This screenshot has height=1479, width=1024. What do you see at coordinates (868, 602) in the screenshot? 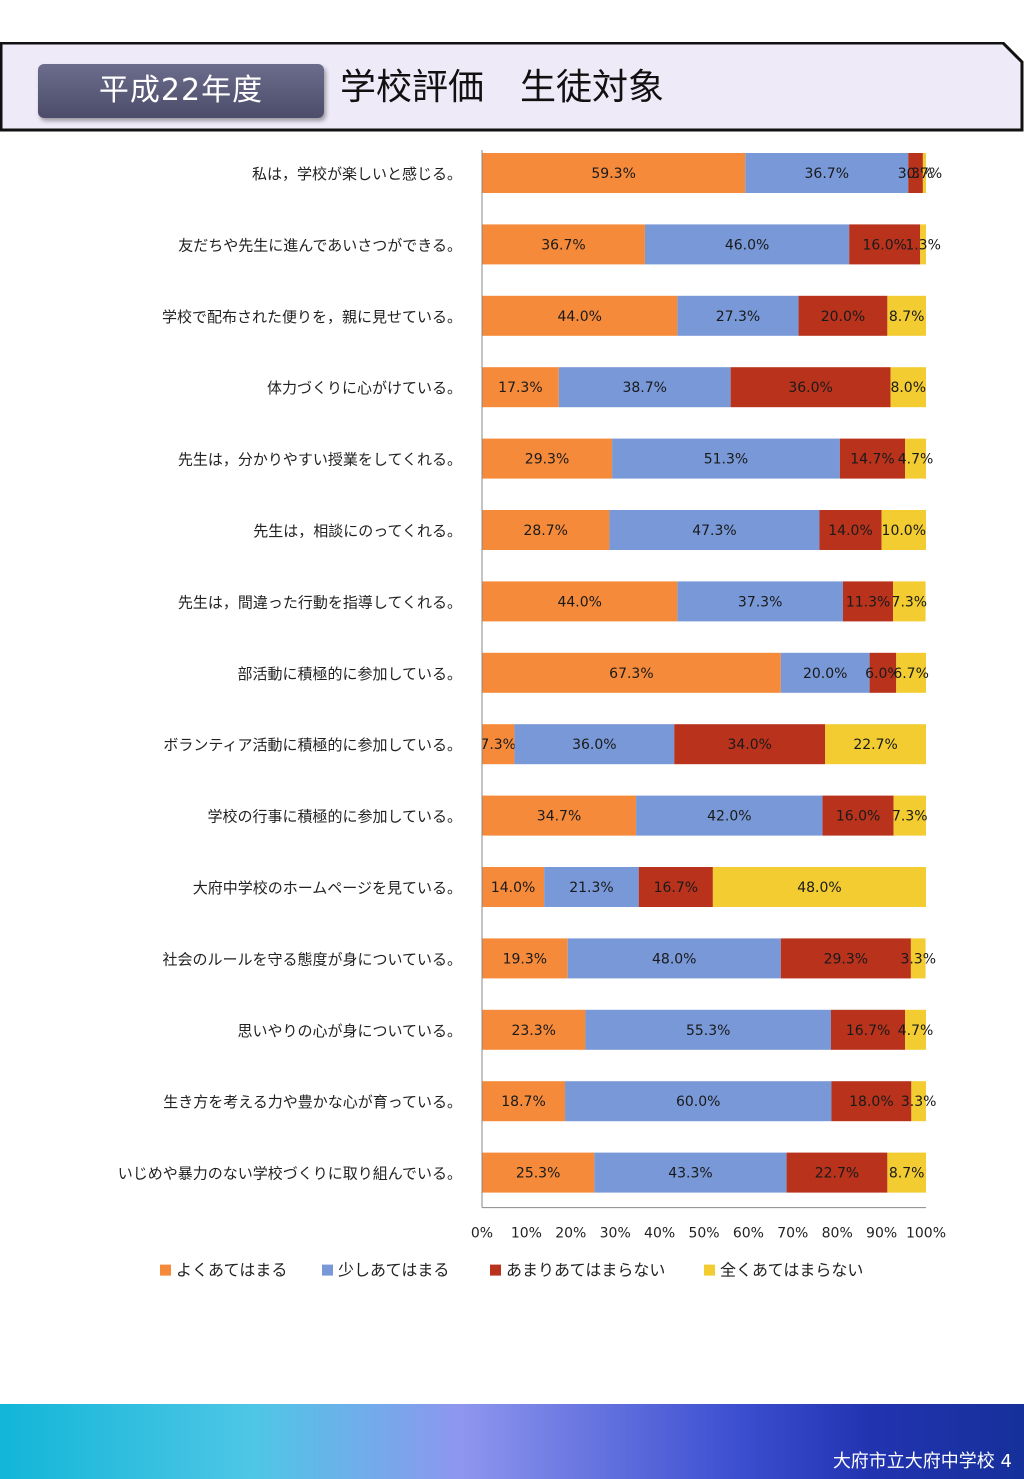
I see `data-label: 11.3%` at bounding box center [868, 602].